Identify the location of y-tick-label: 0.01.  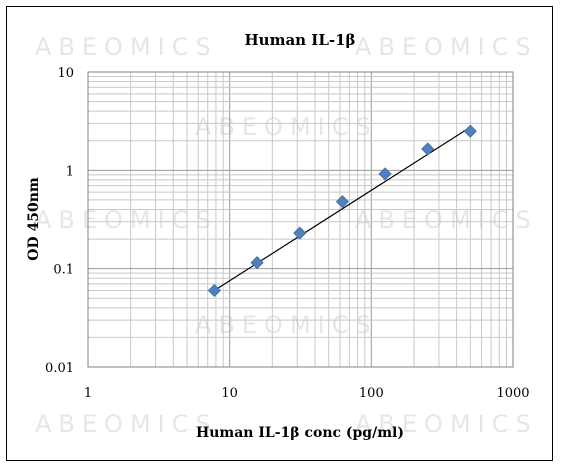
(59, 368).